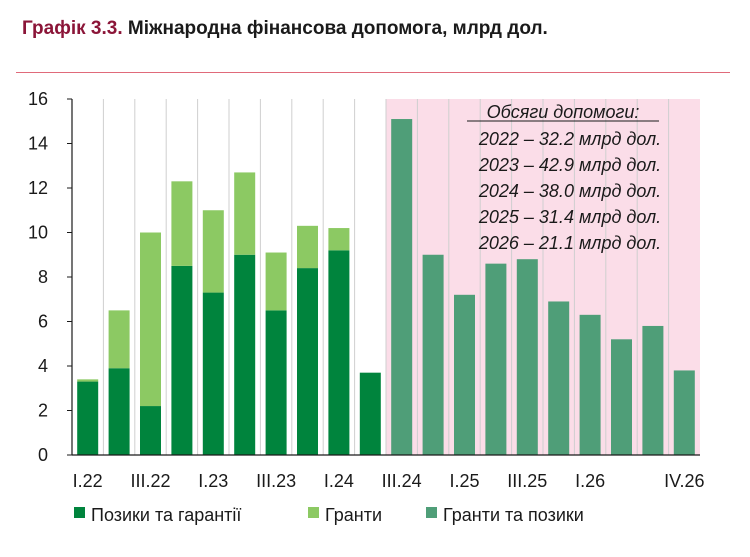 The width and height of the screenshot is (750, 557). I want to click on annotation-heading: Обсяги допомоги:, so click(563, 112).